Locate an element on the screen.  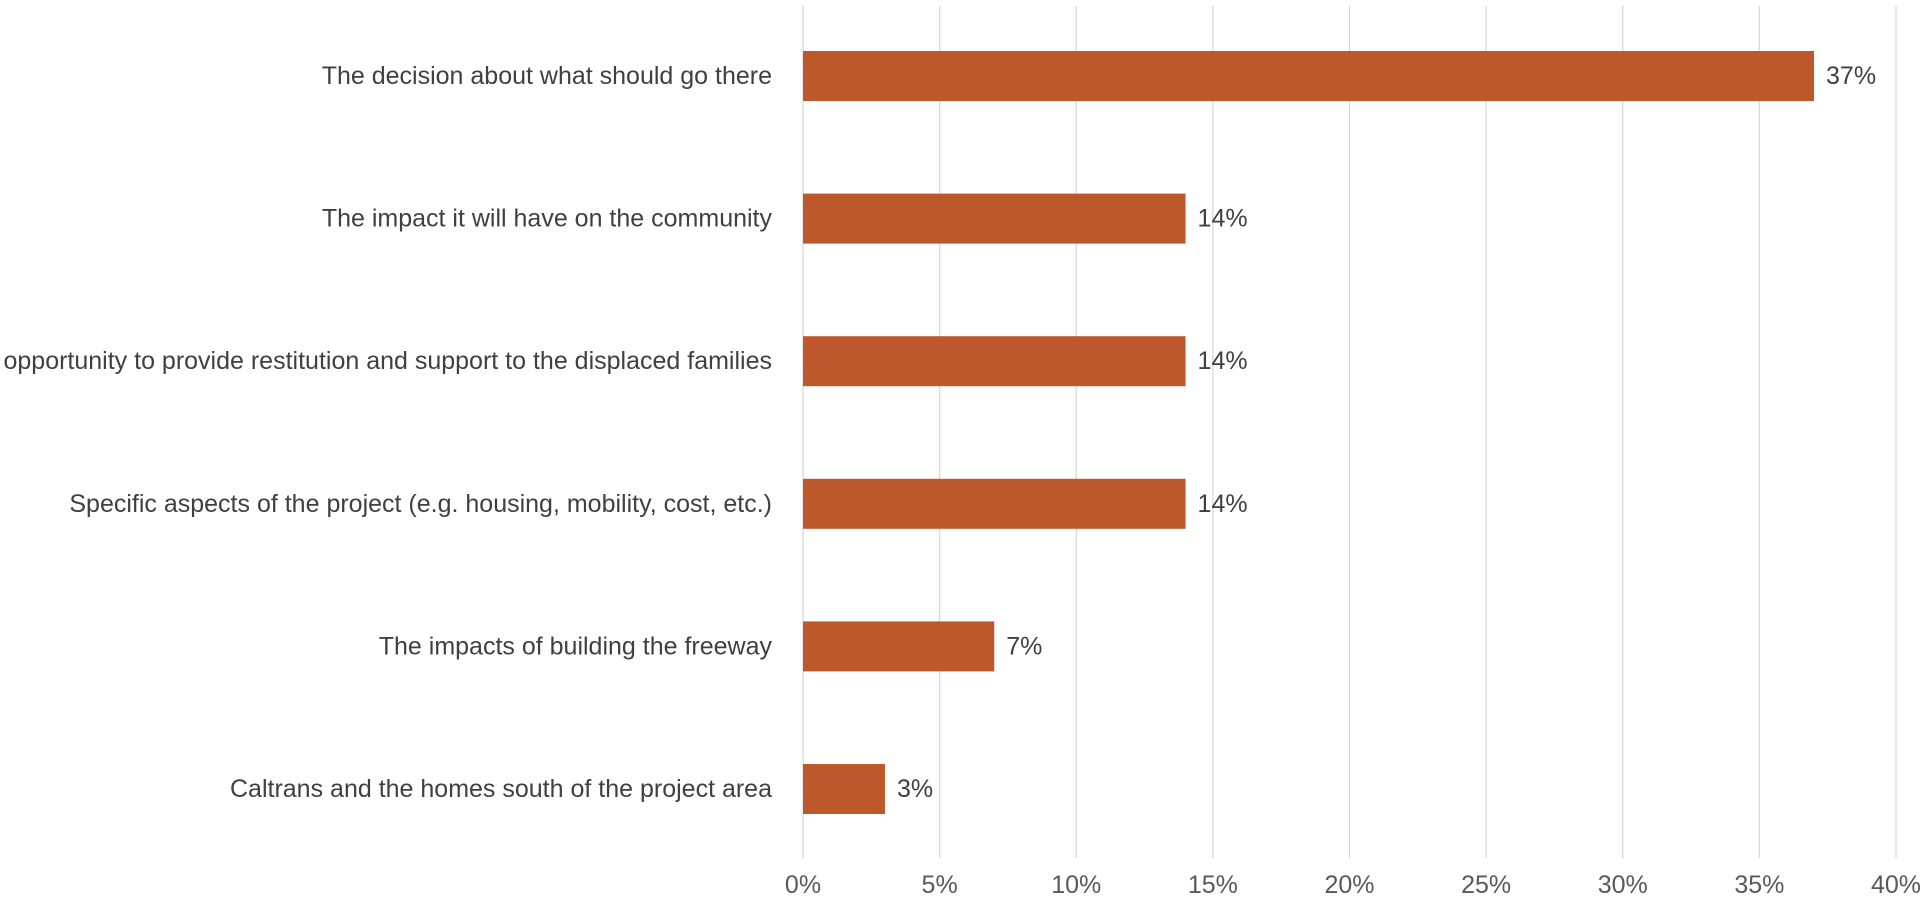
x-axis-tick-labels: 0% 5% 10% 15% 20% 25% 30% 35% 40% is located at coordinates (1353, 885).